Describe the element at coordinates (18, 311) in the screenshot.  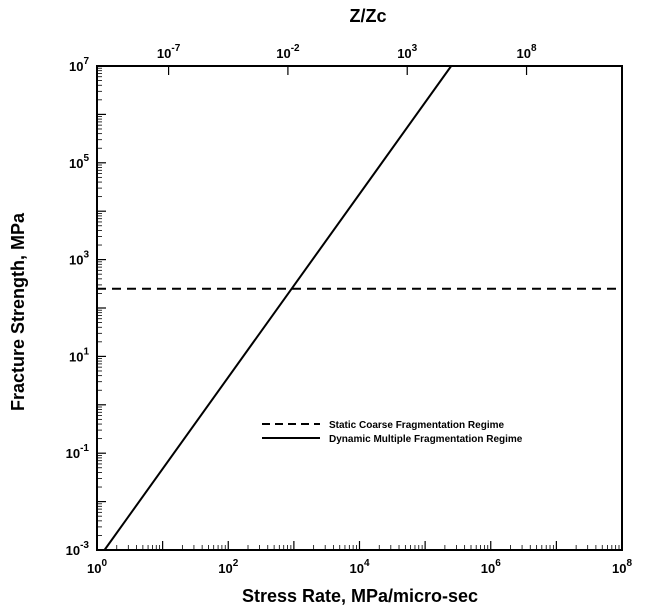
I see `y-axis-title: Fracture Strength, MPa` at that location.